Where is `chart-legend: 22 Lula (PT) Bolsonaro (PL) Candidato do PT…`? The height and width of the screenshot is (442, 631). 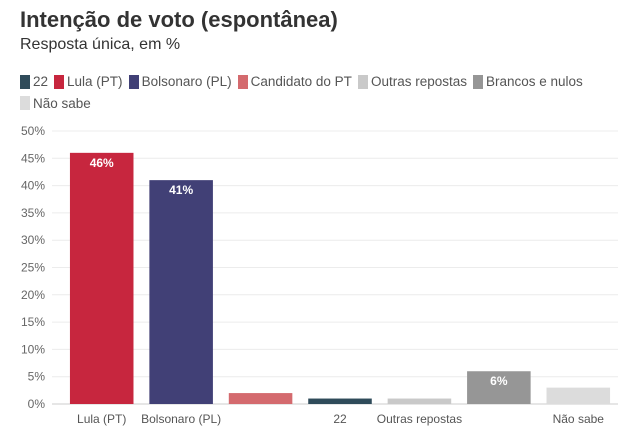
chart-legend: 22 Lula (PT) Bolsonaro (PL) Candidato do PT… is located at coordinates (320, 93).